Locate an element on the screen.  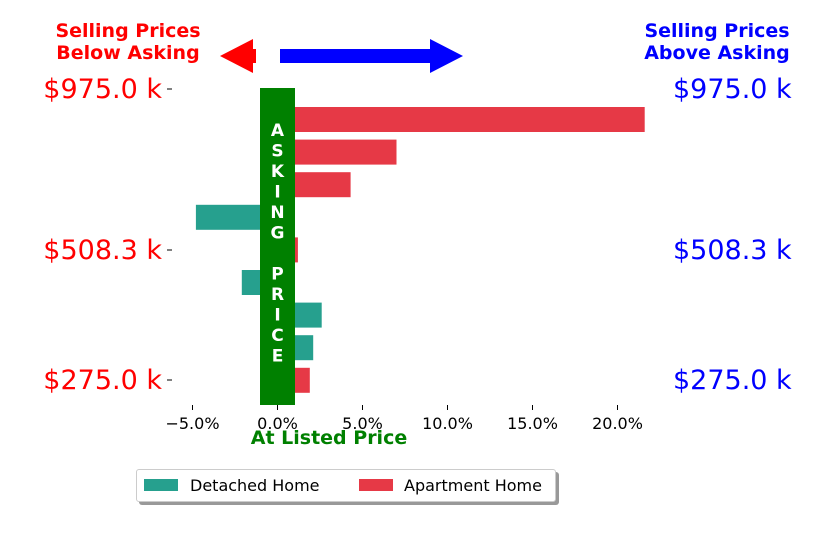
legend-label-detached: Detached Home is located at coordinates (255, 485).